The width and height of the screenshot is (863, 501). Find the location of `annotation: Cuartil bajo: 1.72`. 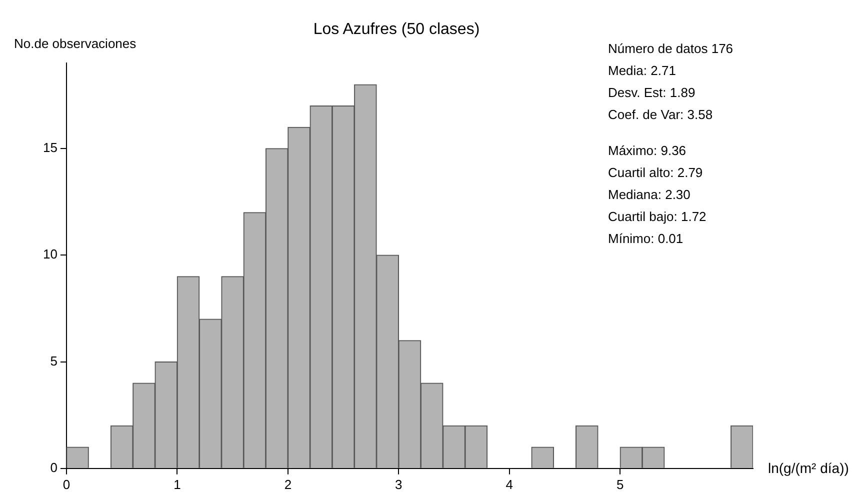

annotation: Cuartil bajo: 1.72 is located at coordinates (658, 217).